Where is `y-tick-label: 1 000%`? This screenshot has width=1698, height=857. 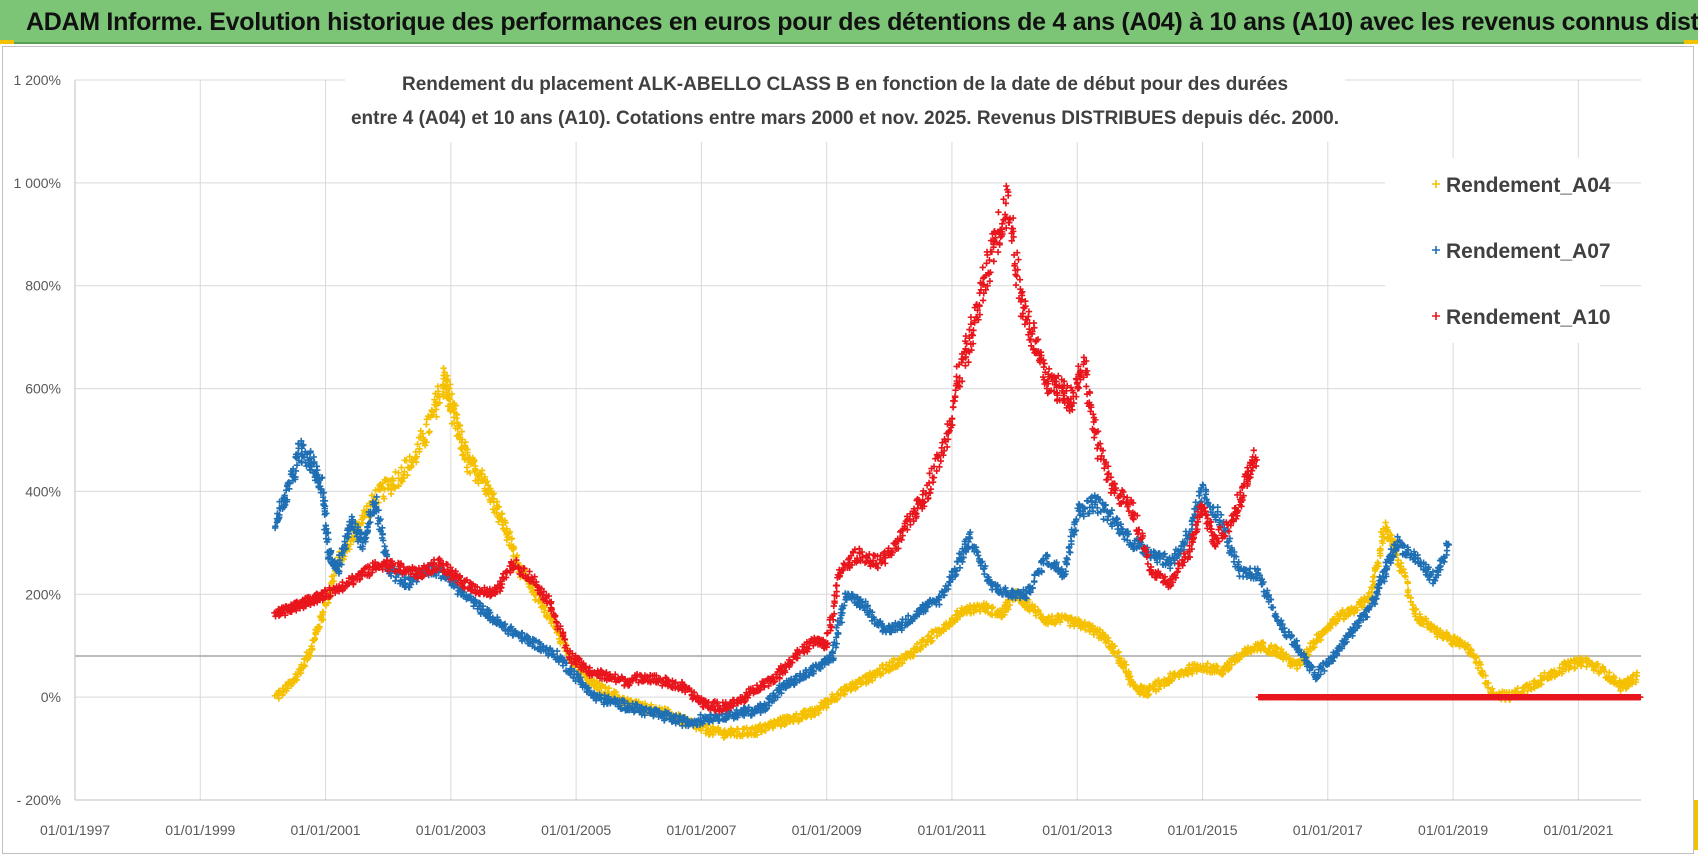 y-tick-label: 1 000% is located at coordinates (37, 183).